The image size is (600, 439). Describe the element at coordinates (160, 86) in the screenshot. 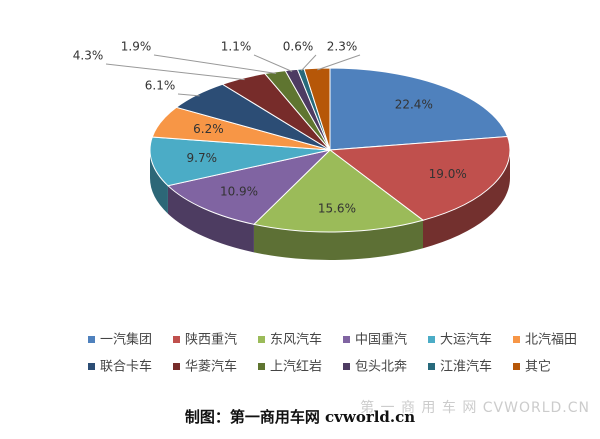

I see `data-label: 6.1%` at that location.